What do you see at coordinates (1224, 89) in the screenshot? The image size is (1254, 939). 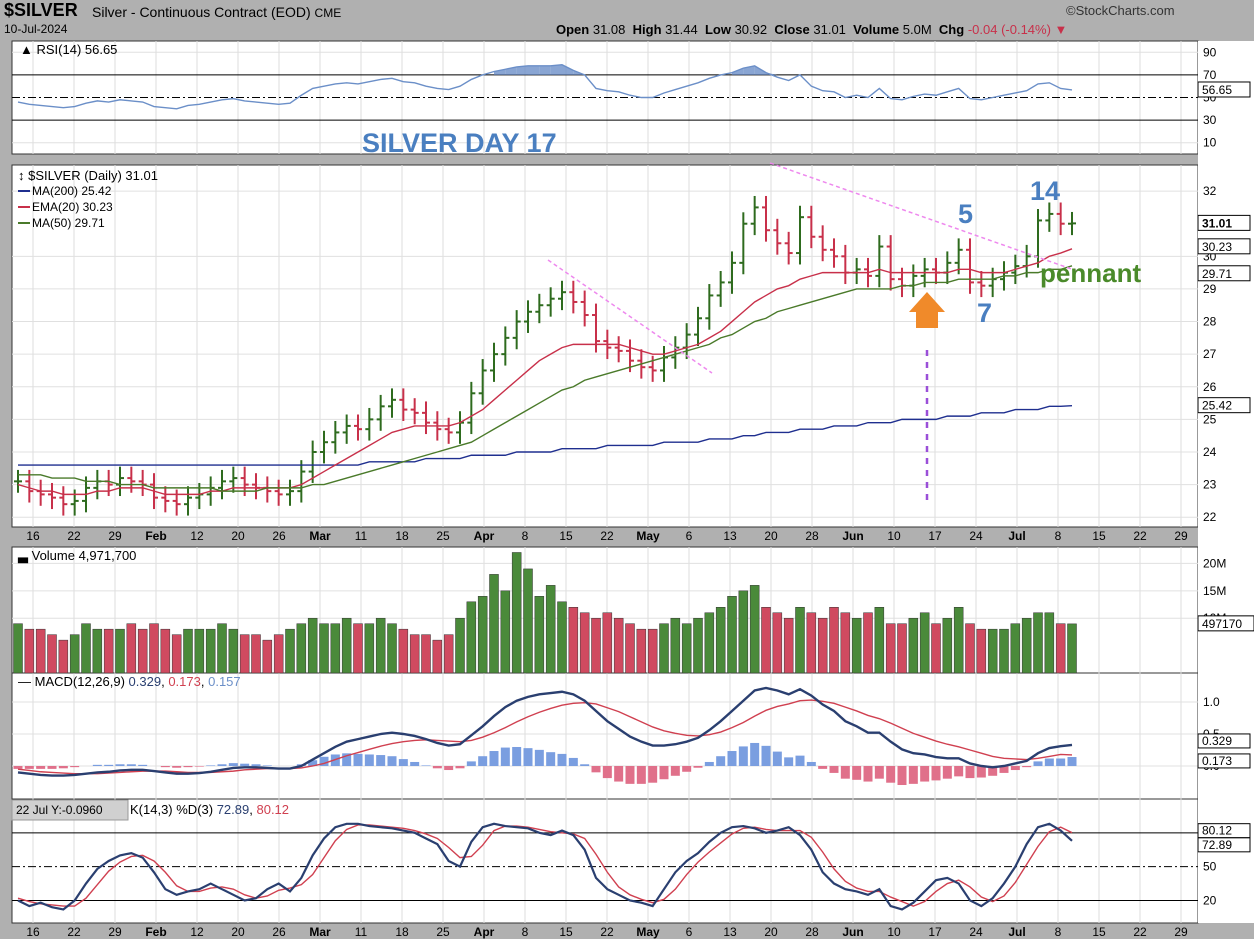 I see `rsi-last-box` at bounding box center [1224, 89].